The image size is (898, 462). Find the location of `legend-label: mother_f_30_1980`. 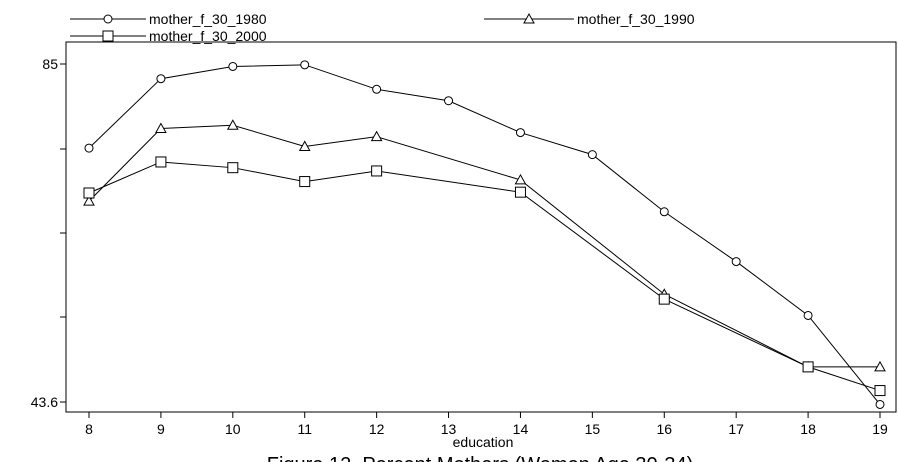

legend-label: mother_f_30_1980 is located at coordinates (208, 19).